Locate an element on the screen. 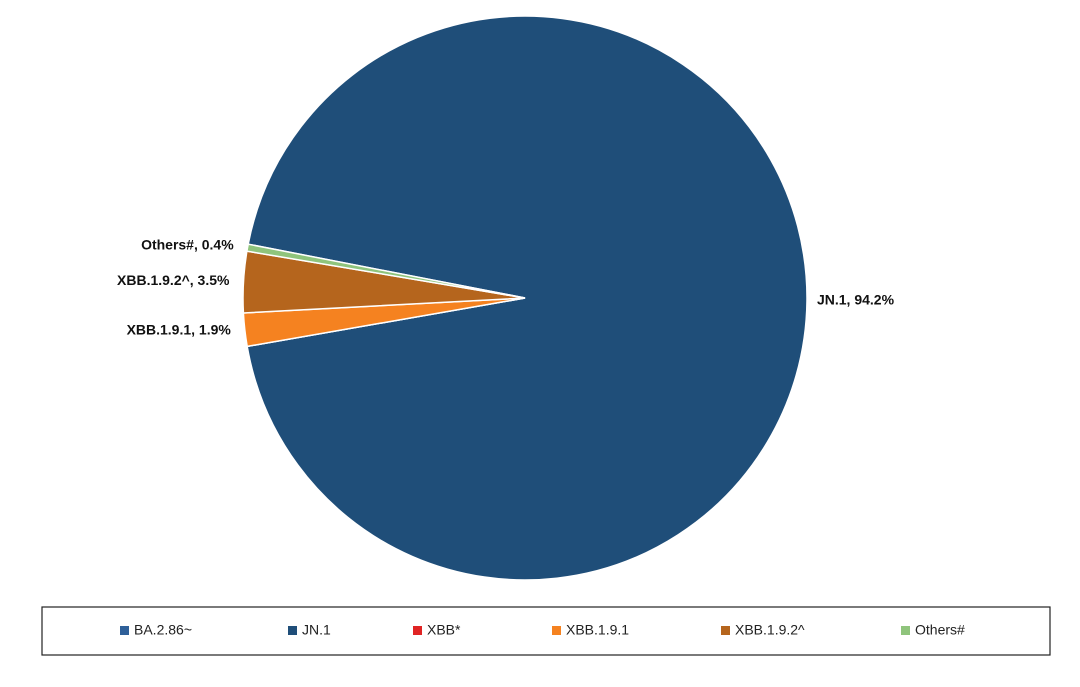 The image size is (1080, 687). data-label: JN.1, 94.2% is located at coordinates (856, 300).